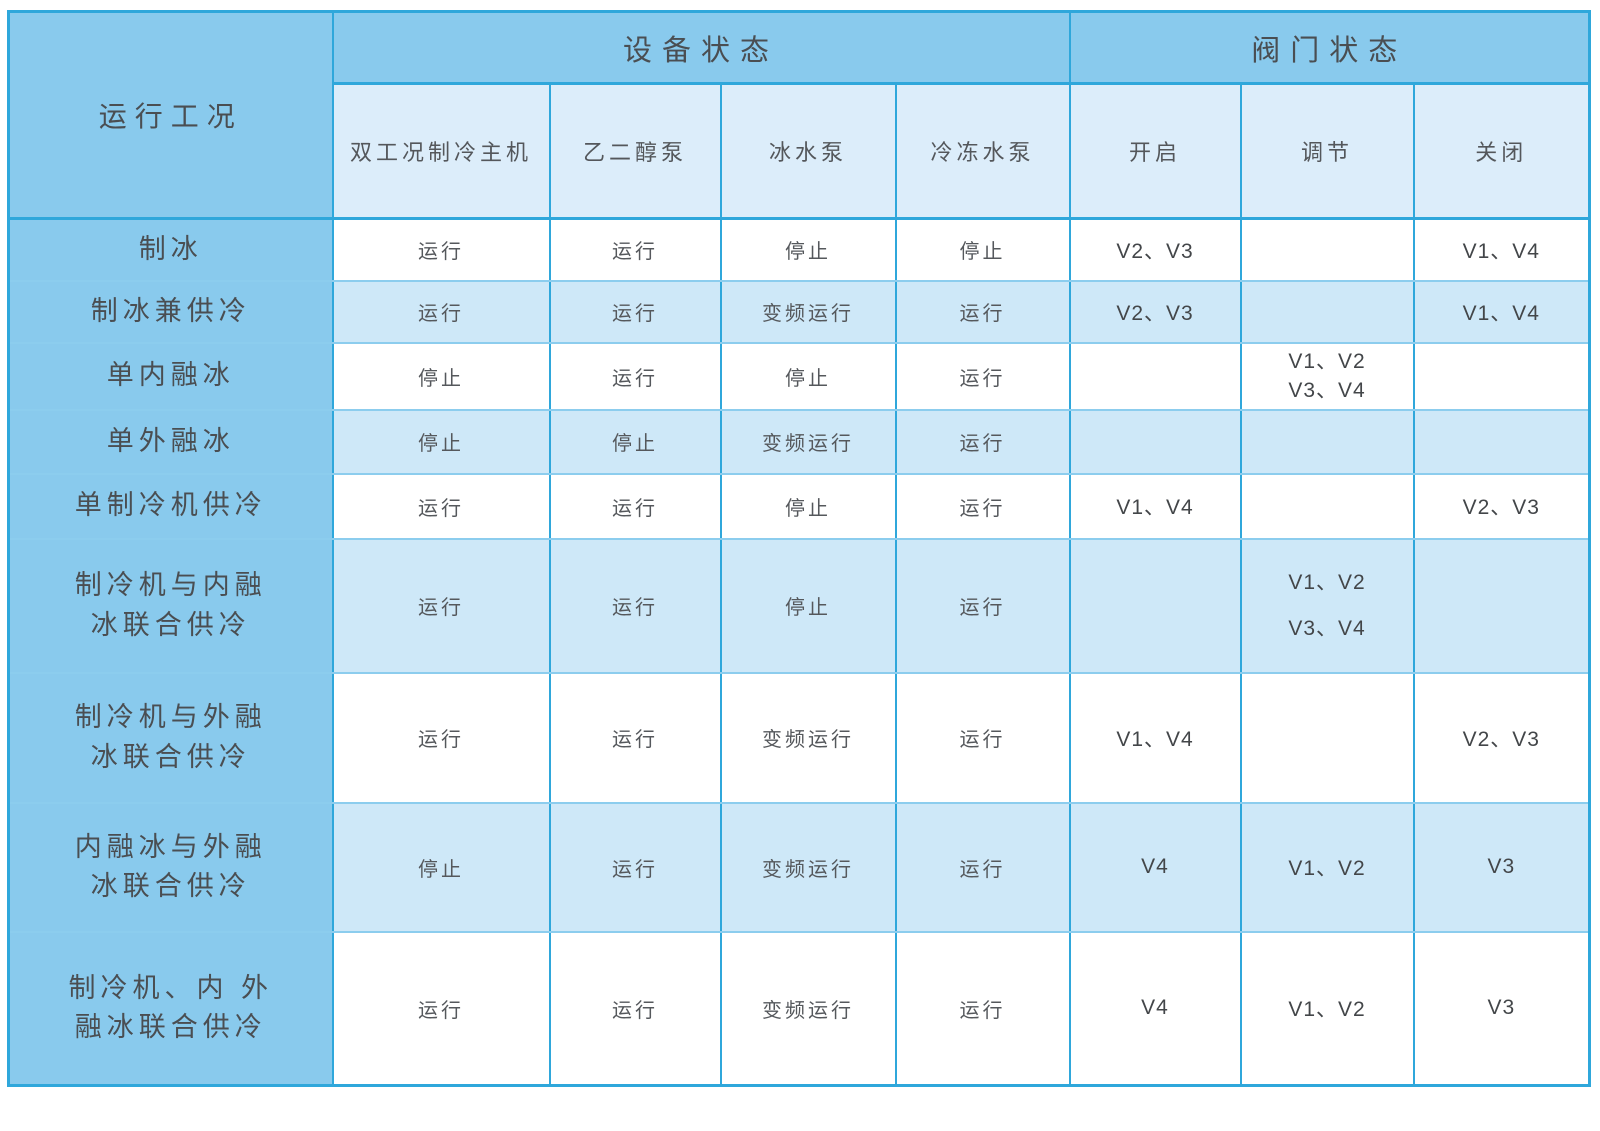  Describe the element at coordinates (170, 441) in the screenshot. I see `row-label: 单外融冰` at that location.